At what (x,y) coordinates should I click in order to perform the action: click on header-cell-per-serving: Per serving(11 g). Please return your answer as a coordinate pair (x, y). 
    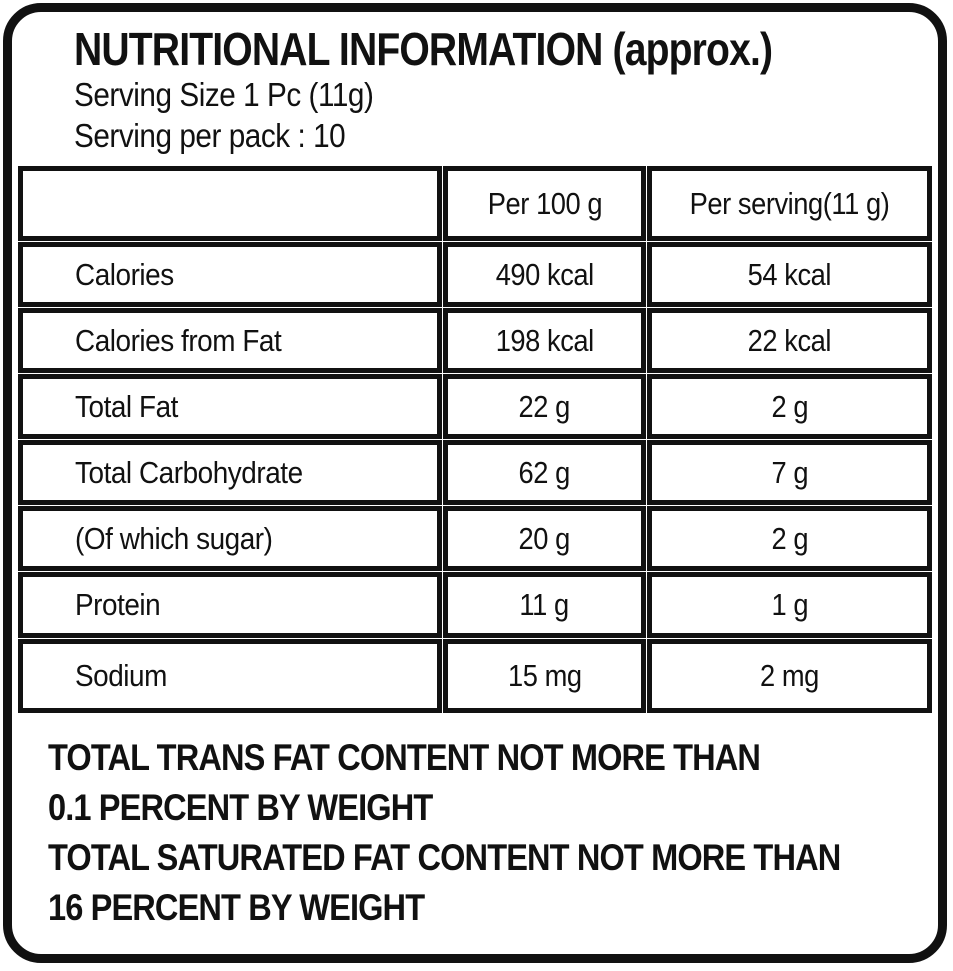
    Looking at the image, I should click on (789, 203).